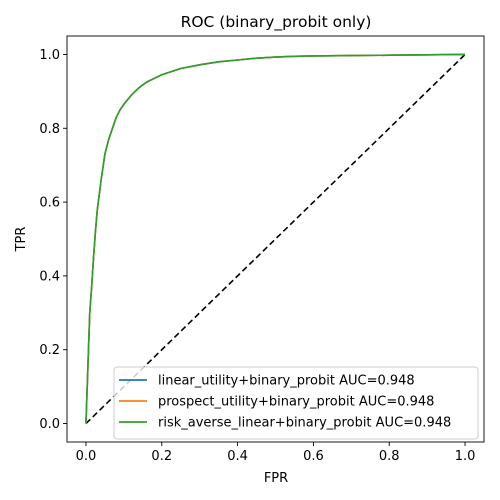  I want to click on x-axis-label: FPR, so click(276, 478).